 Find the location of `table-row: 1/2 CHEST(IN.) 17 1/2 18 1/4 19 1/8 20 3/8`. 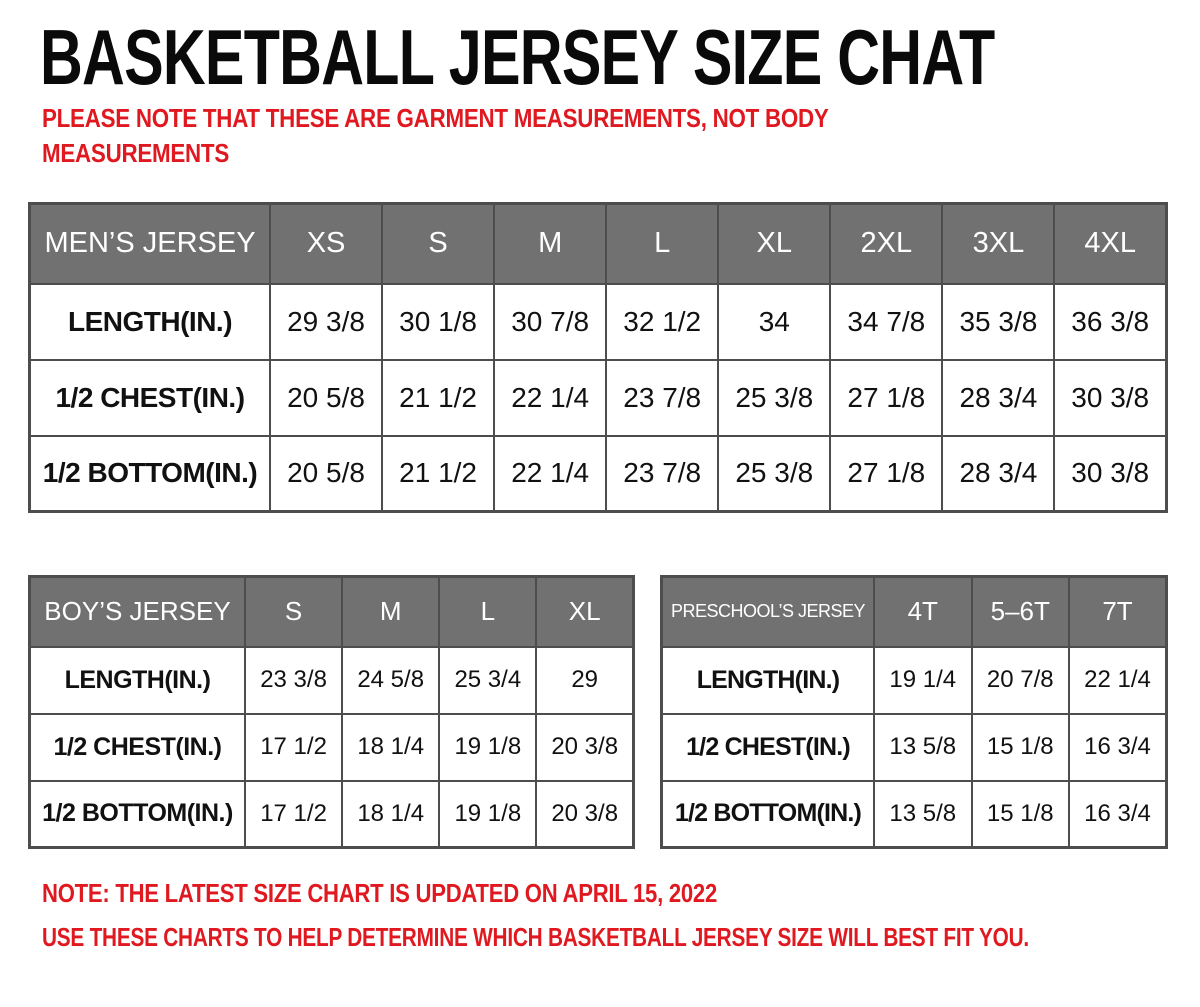

table-row: 1/2 CHEST(IN.) 17 1/2 18 1/4 19 1/8 20 3/8 is located at coordinates (331, 747).